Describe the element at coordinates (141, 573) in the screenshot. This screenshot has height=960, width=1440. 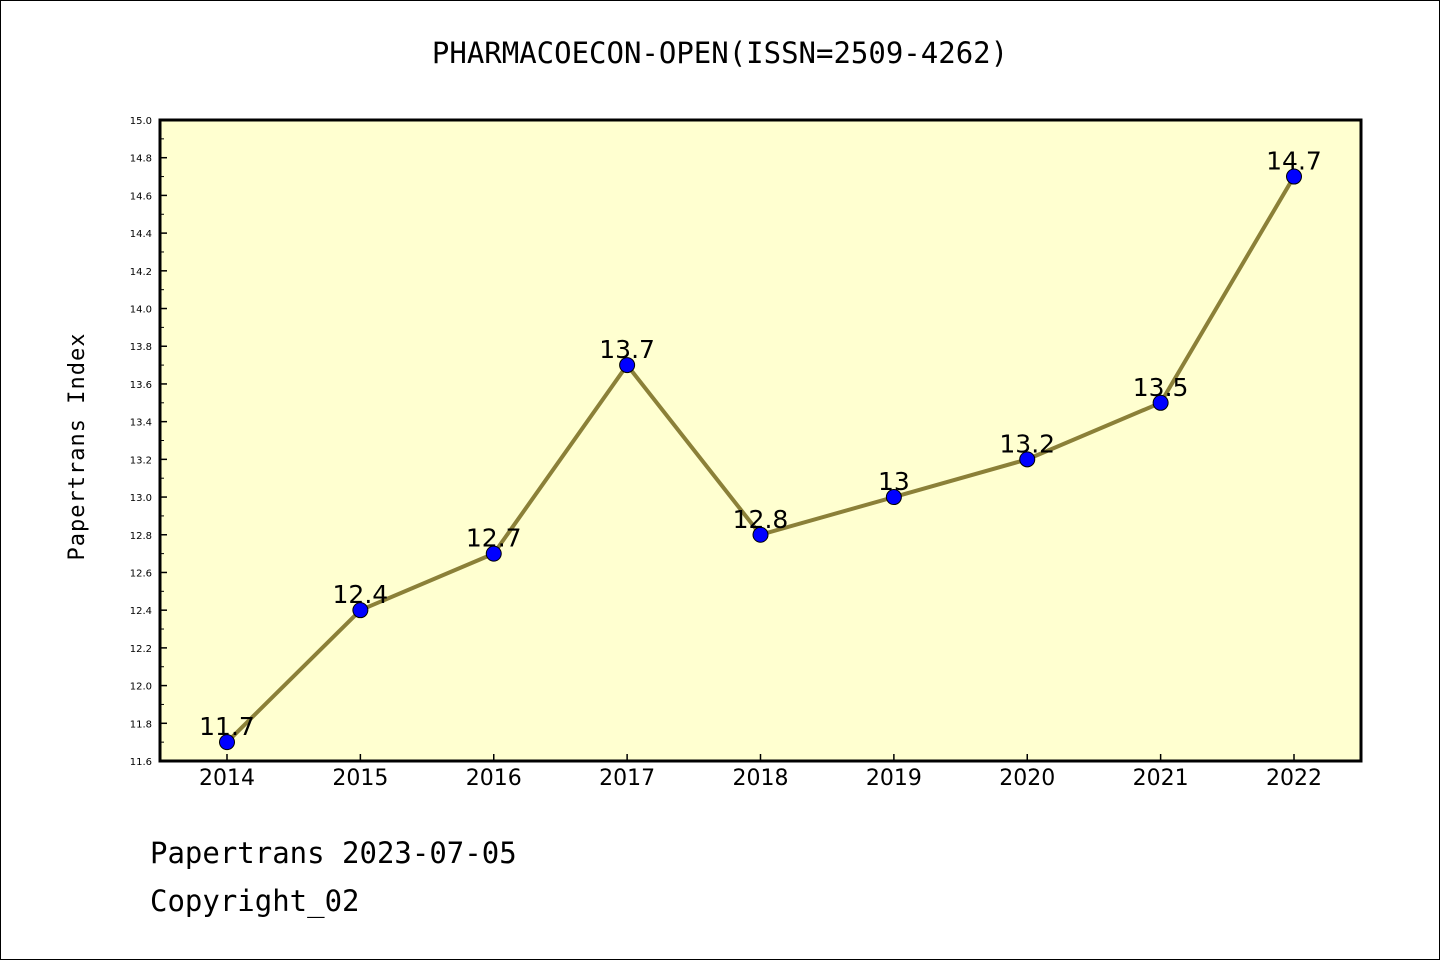
I see `y-tick-label: 12.6` at that location.